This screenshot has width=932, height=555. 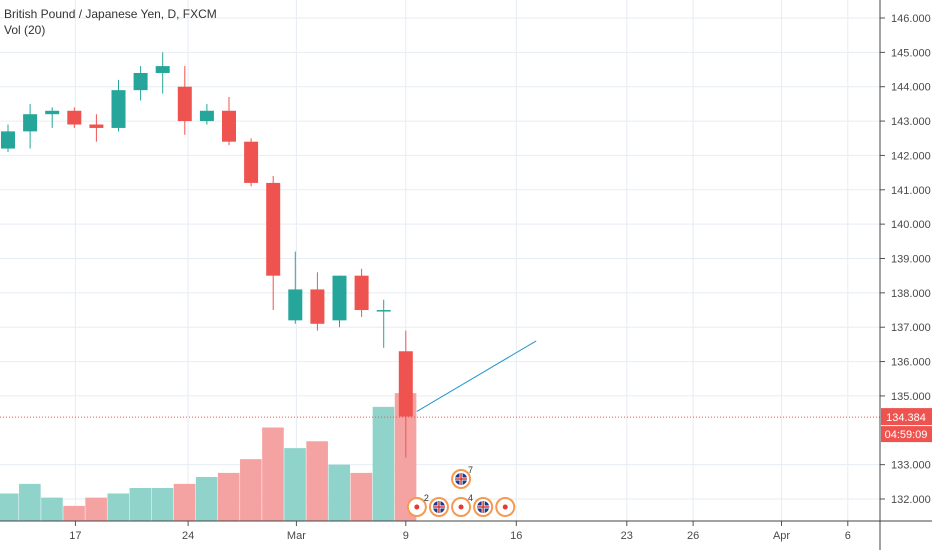 What do you see at coordinates (911, 294) in the screenshot?
I see `price-tick-label: 138.000` at bounding box center [911, 294].